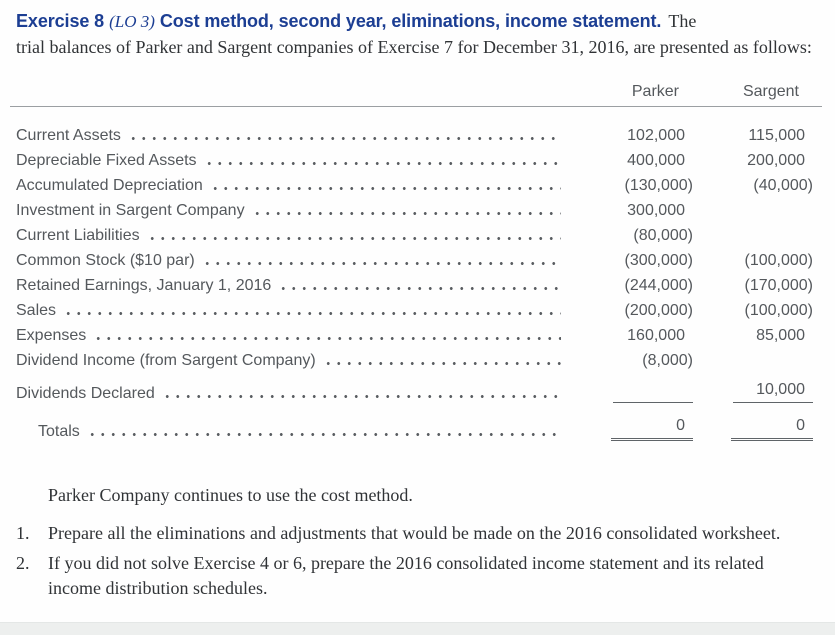 The image size is (835, 635). Describe the element at coordinates (770, 91) in the screenshot. I see `column-header-sargent: Sargent` at that location.